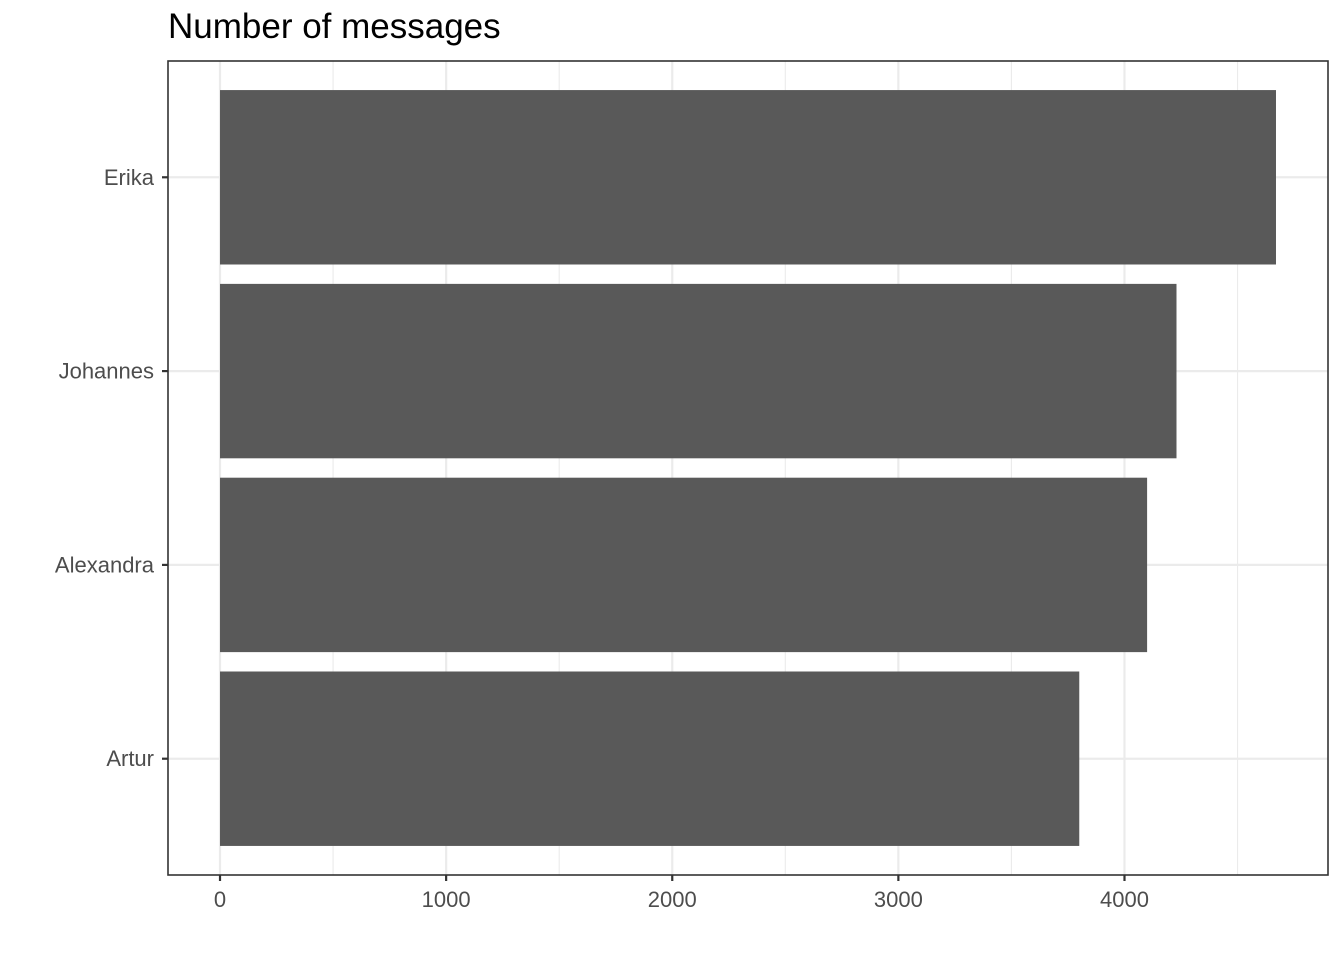 This screenshot has height=960, width=1344. What do you see at coordinates (1124, 899) in the screenshot?
I see `x-tick-label: 4000` at bounding box center [1124, 899].